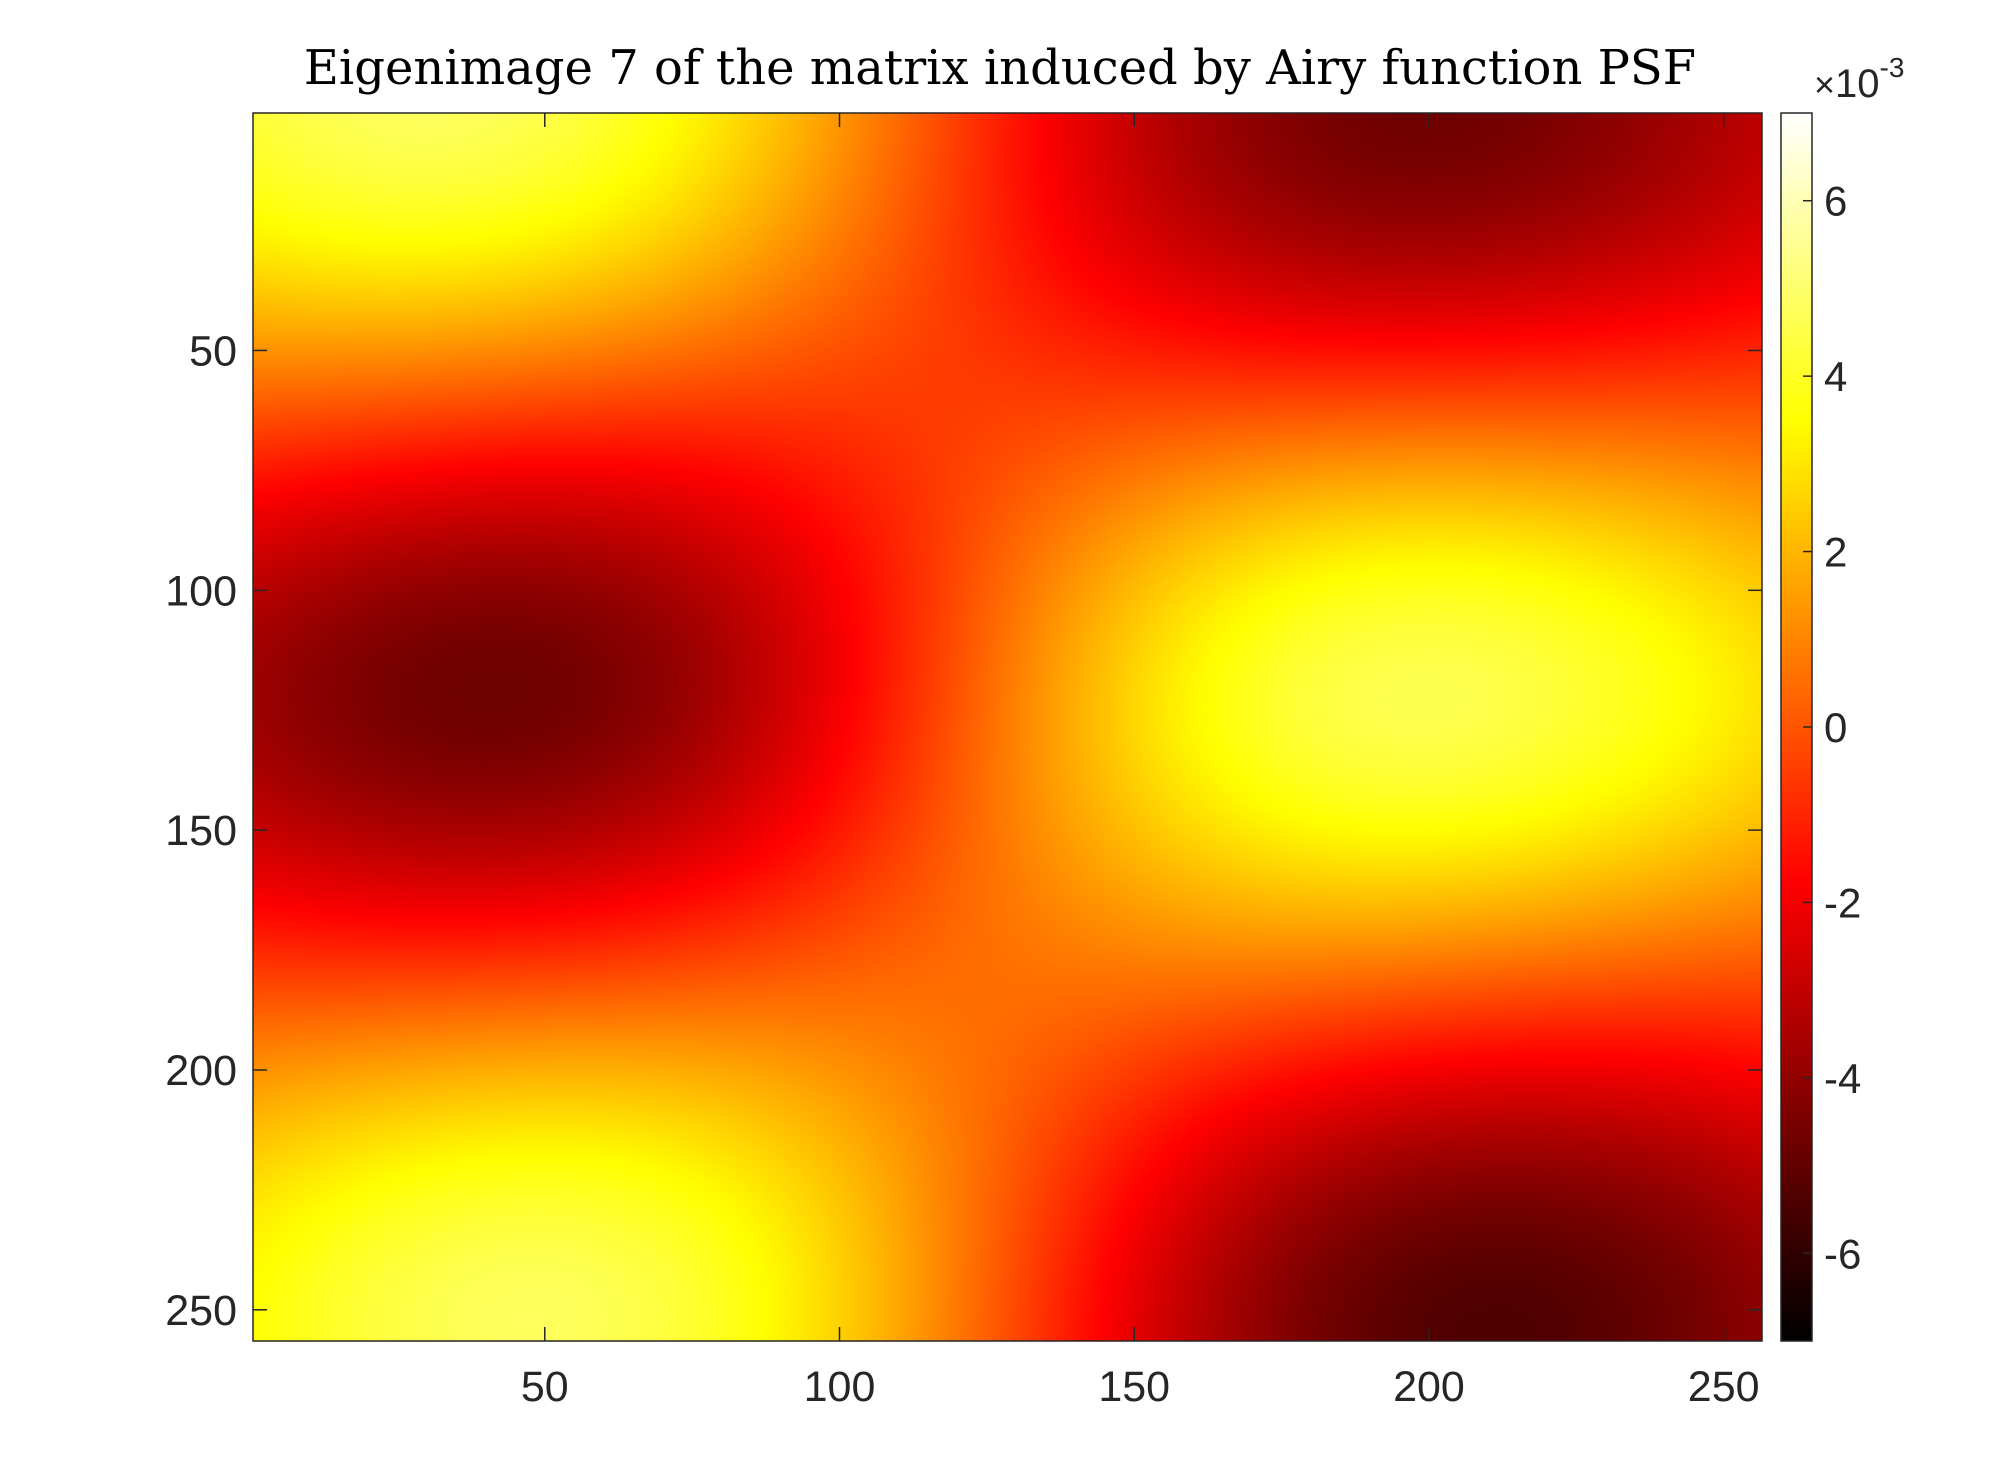 The height and width of the screenshot is (1480, 2000). I want to click on y-tick-label: 250, so click(201, 1311).